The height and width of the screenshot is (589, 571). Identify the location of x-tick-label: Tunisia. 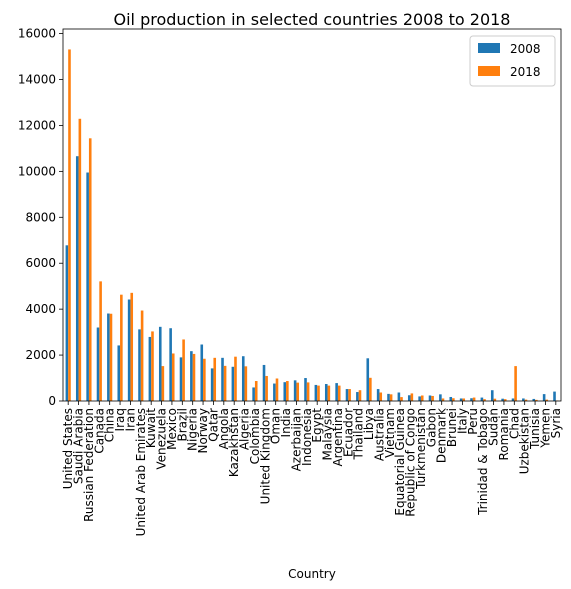
(535, 429).